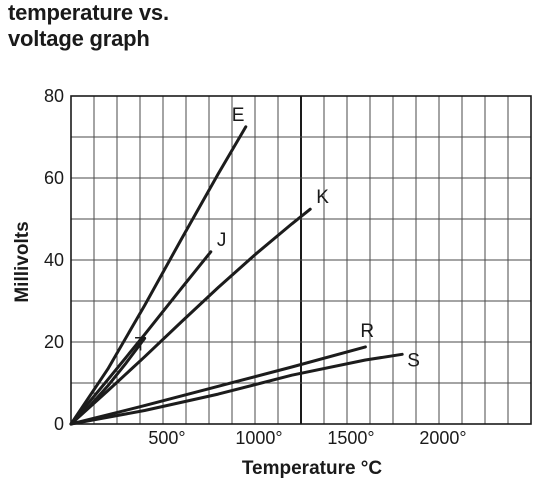 The image size is (554, 484). What do you see at coordinates (88, 12) in the screenshot?
I see `chart-title-line-1: temperature vs.` at bounding box center [88, 12].